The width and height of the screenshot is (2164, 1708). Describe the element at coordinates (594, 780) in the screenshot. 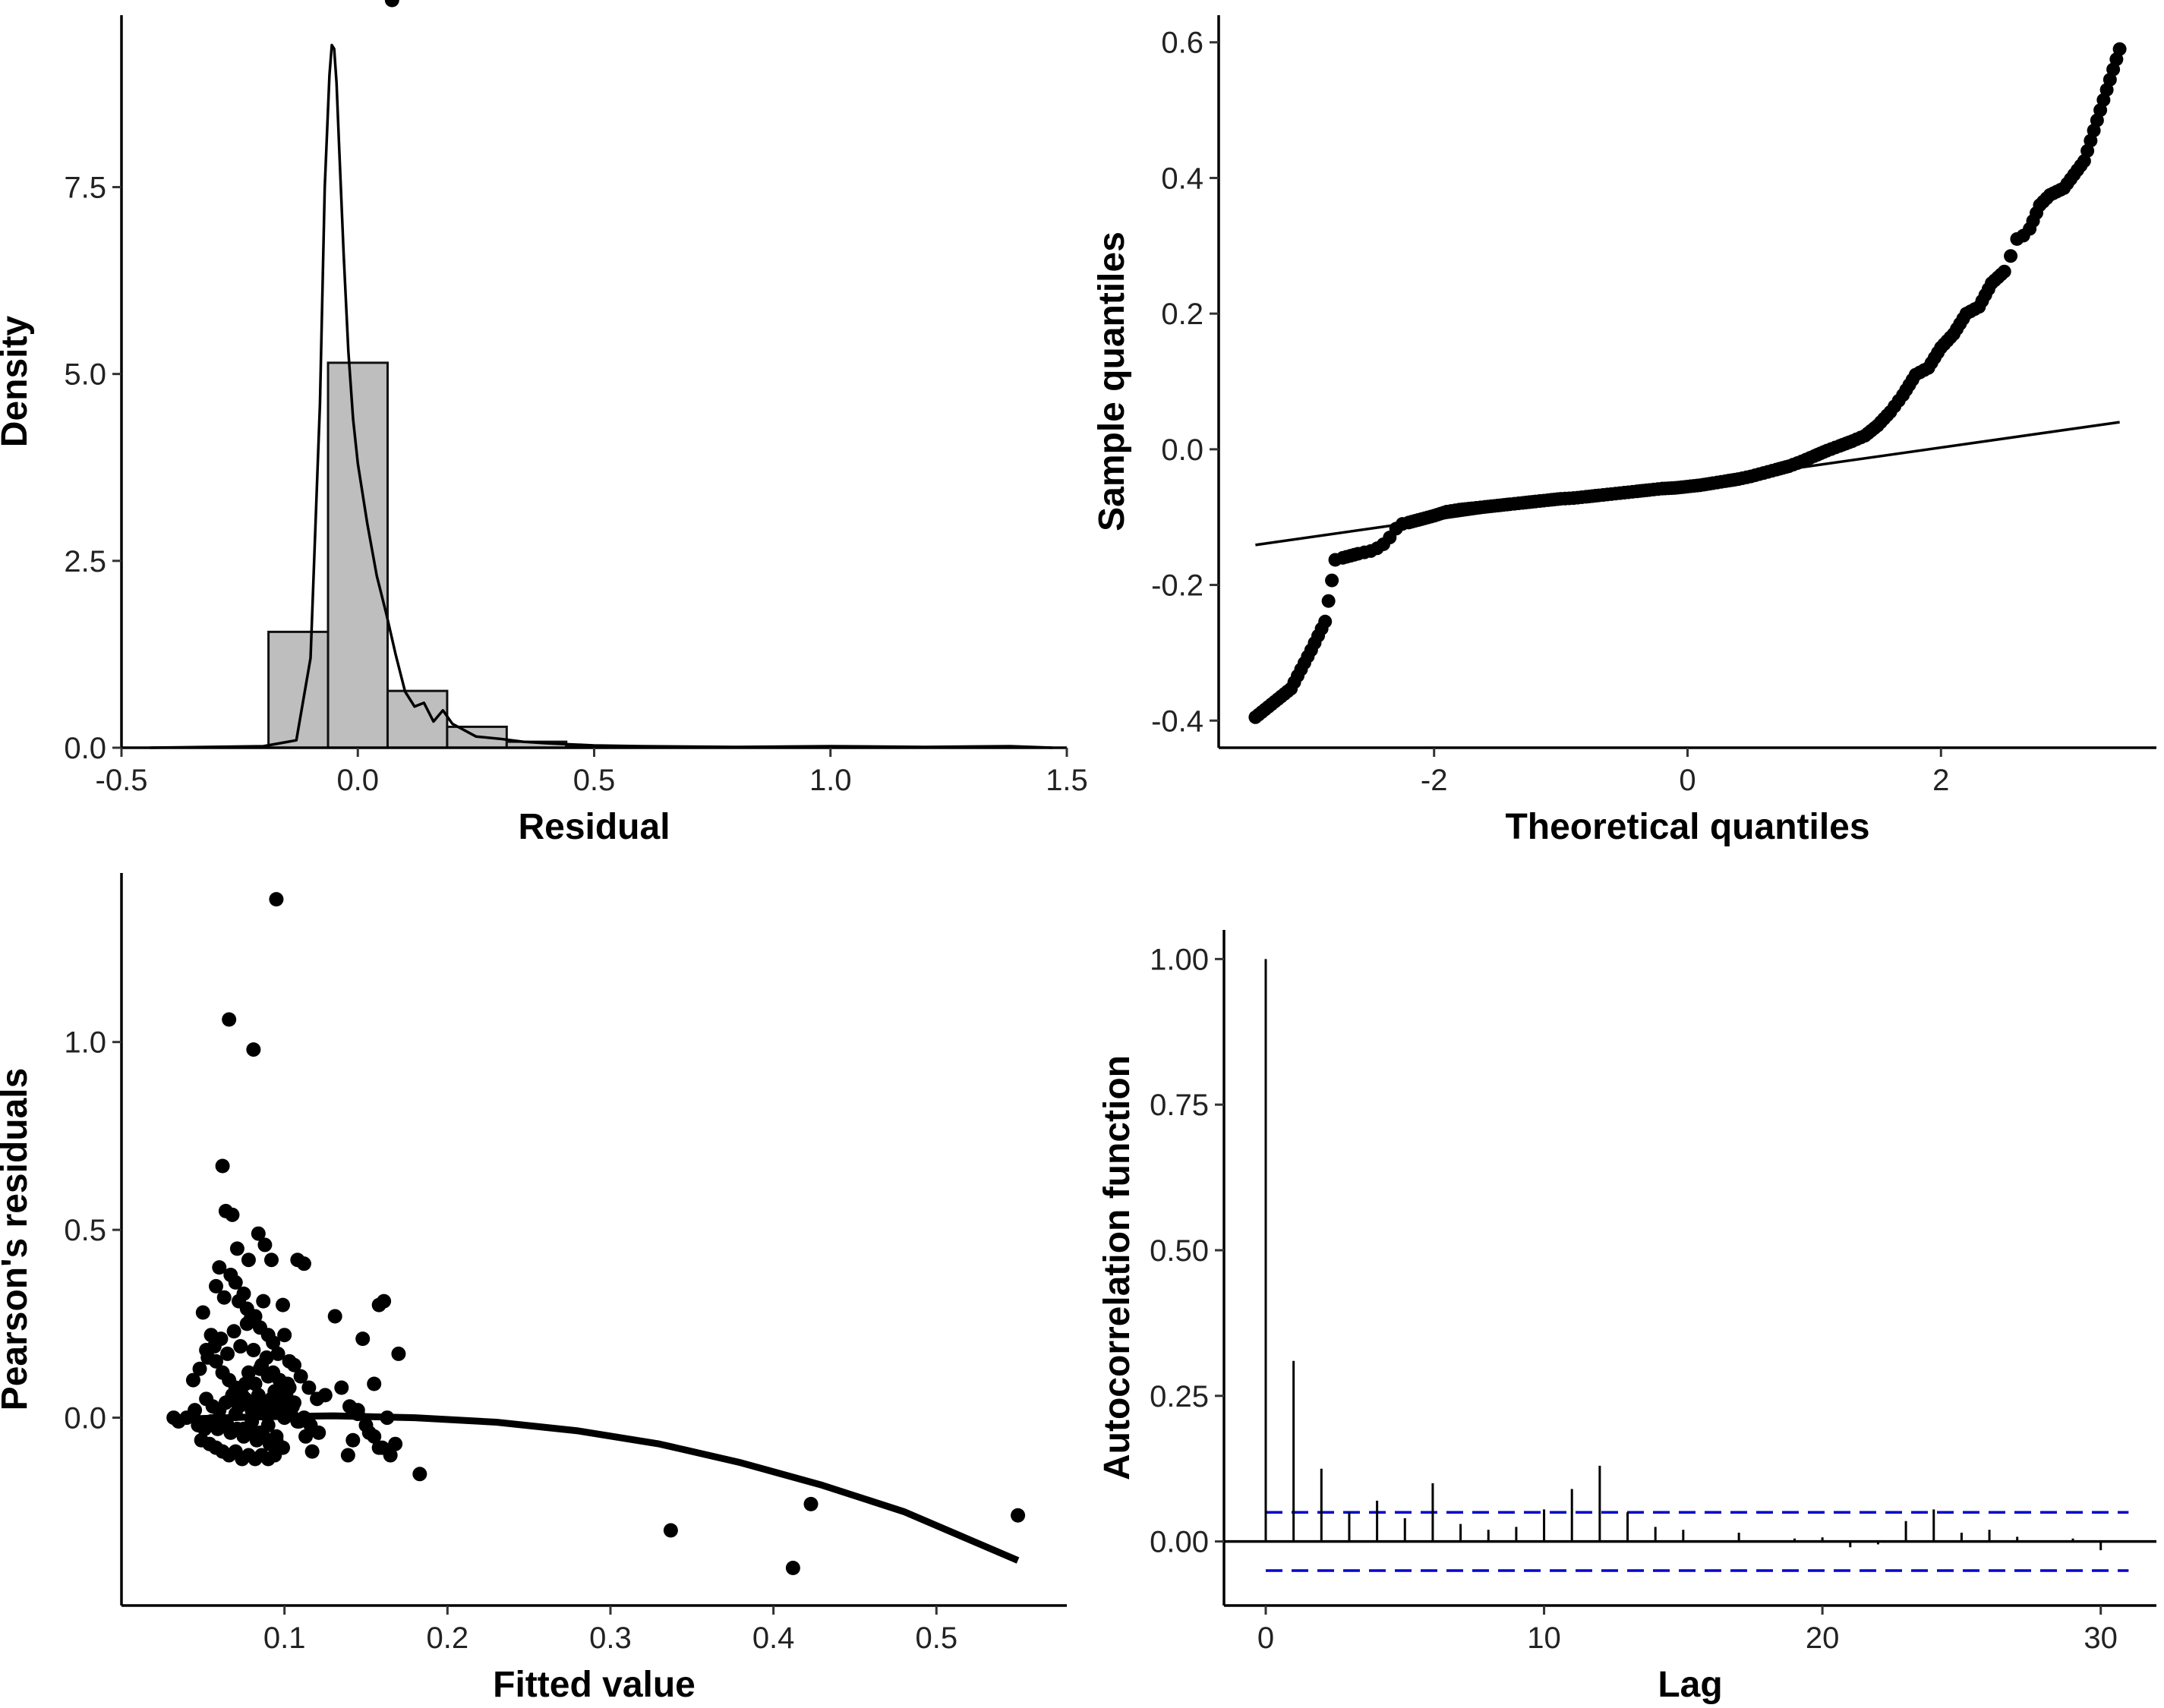

I see `x-tick-label: 0.5` at that location.